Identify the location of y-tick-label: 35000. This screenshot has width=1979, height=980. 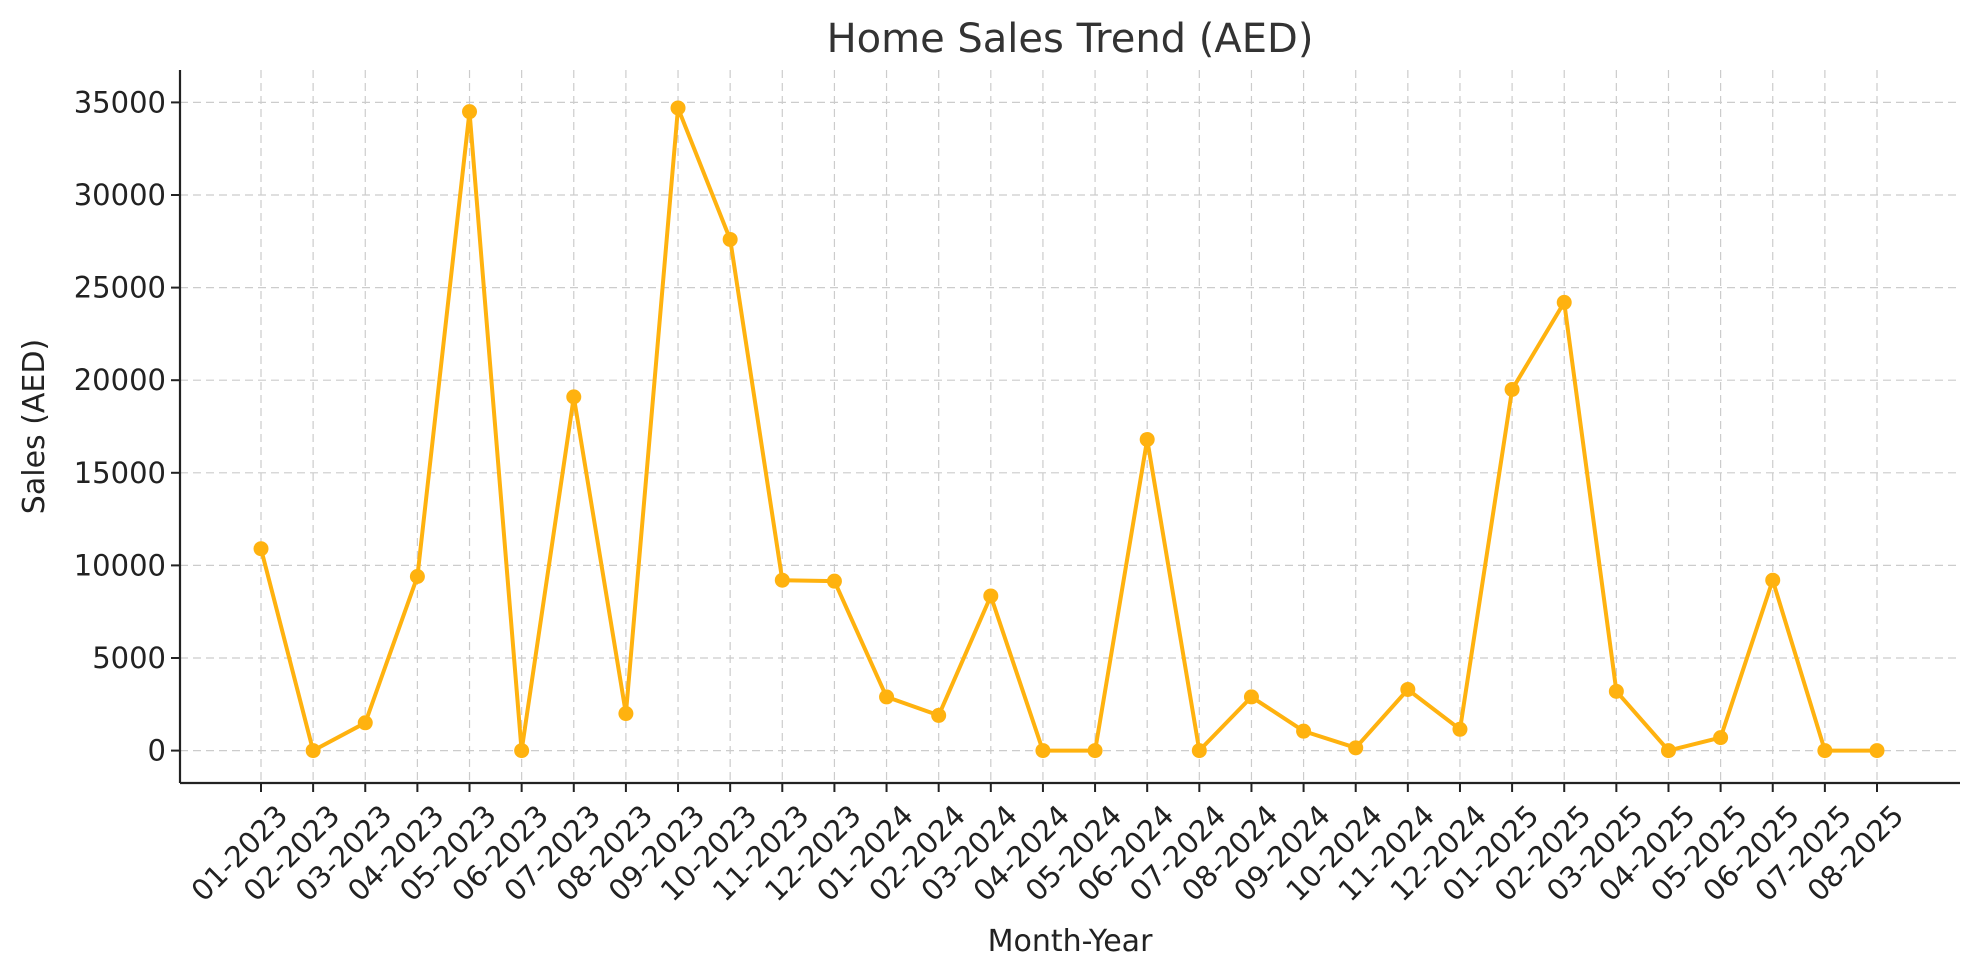
(120, 102).